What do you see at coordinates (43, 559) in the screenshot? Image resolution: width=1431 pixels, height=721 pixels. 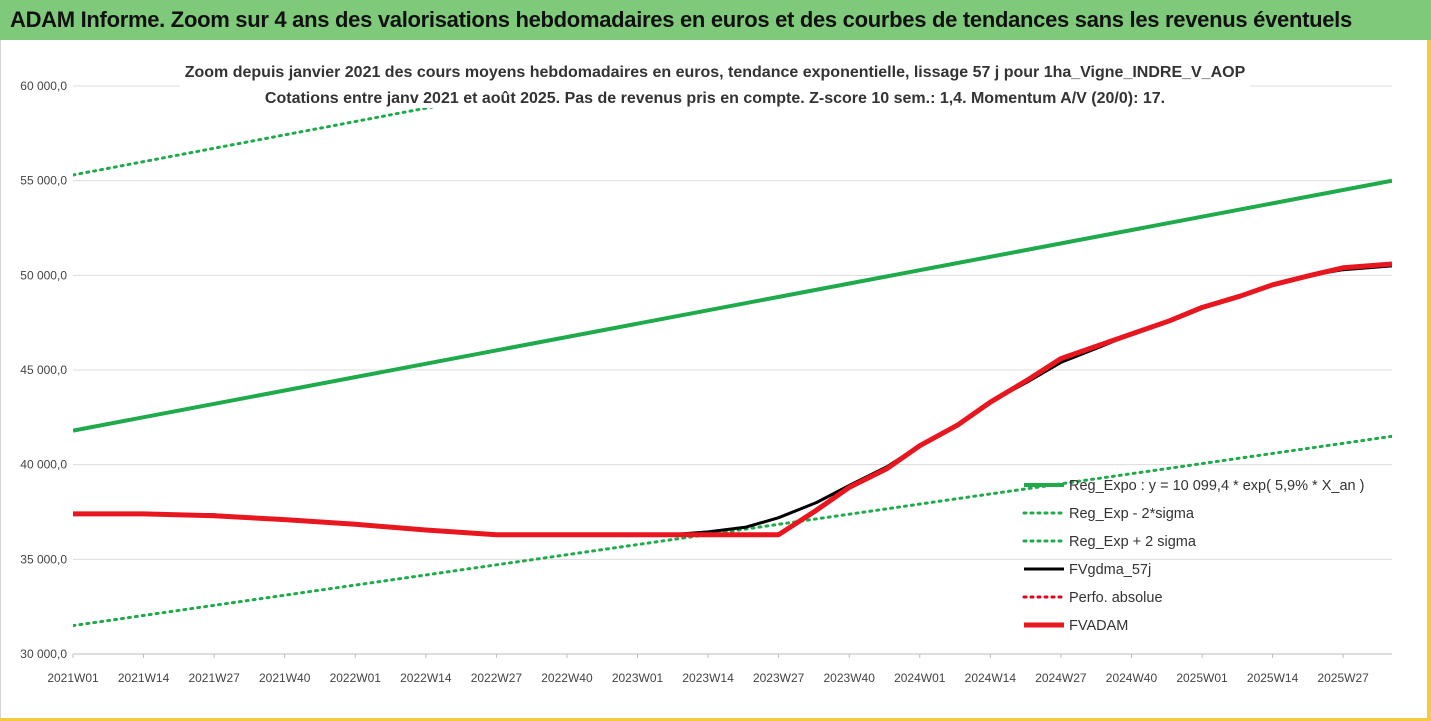 I see `y-tick-label: 35 000,0` at bounding box center [43, 559].